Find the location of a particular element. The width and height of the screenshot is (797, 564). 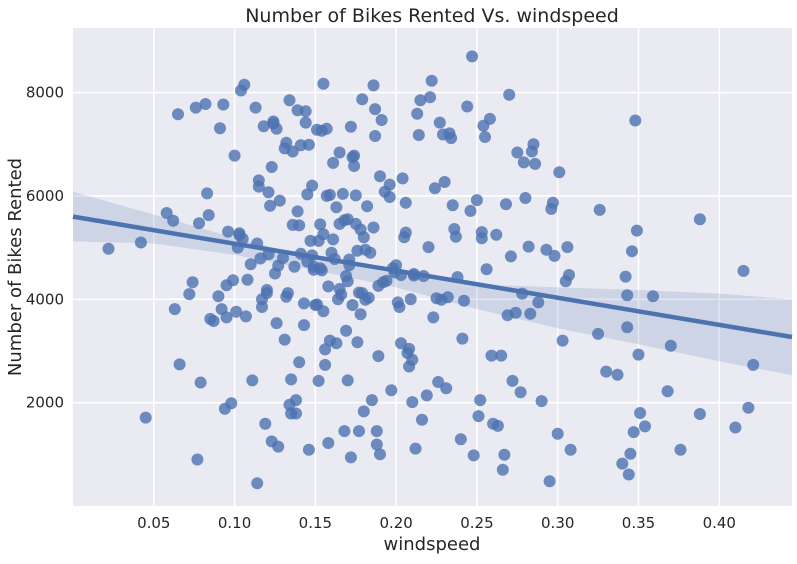

y-tick-label: 6000 is located at coordinates (45, 196).